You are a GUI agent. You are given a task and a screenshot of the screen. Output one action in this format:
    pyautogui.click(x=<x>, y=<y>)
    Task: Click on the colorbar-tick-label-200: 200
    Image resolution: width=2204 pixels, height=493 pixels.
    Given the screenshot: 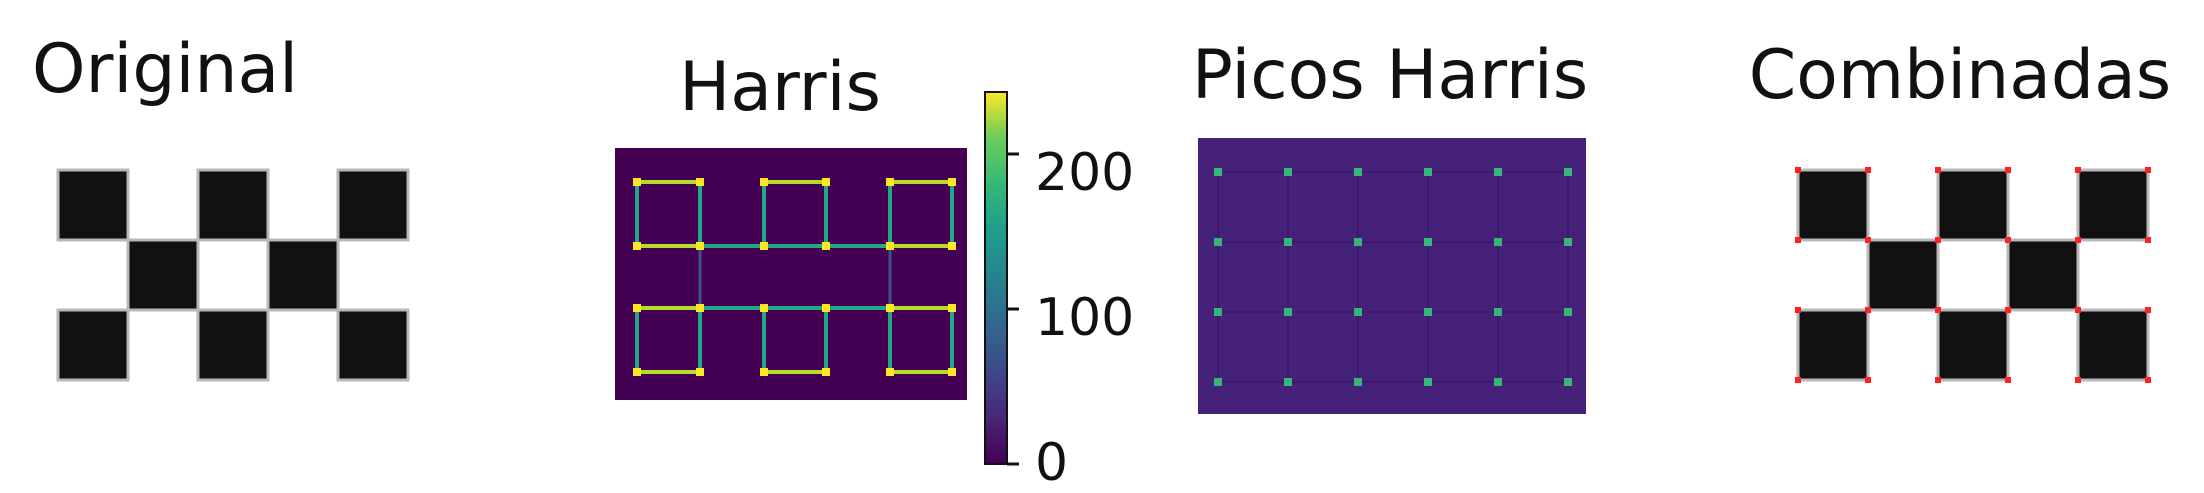 What is the action you would take?
    pyautogui.click(x=1085, y=173)
    